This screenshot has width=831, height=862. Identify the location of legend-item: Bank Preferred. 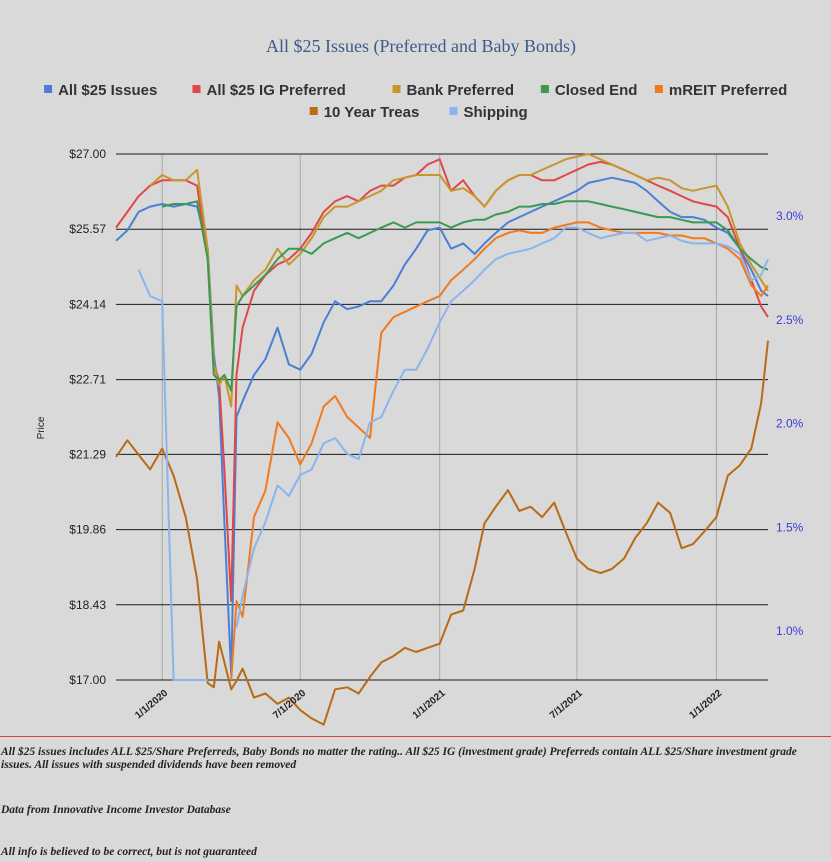
(453, 90).